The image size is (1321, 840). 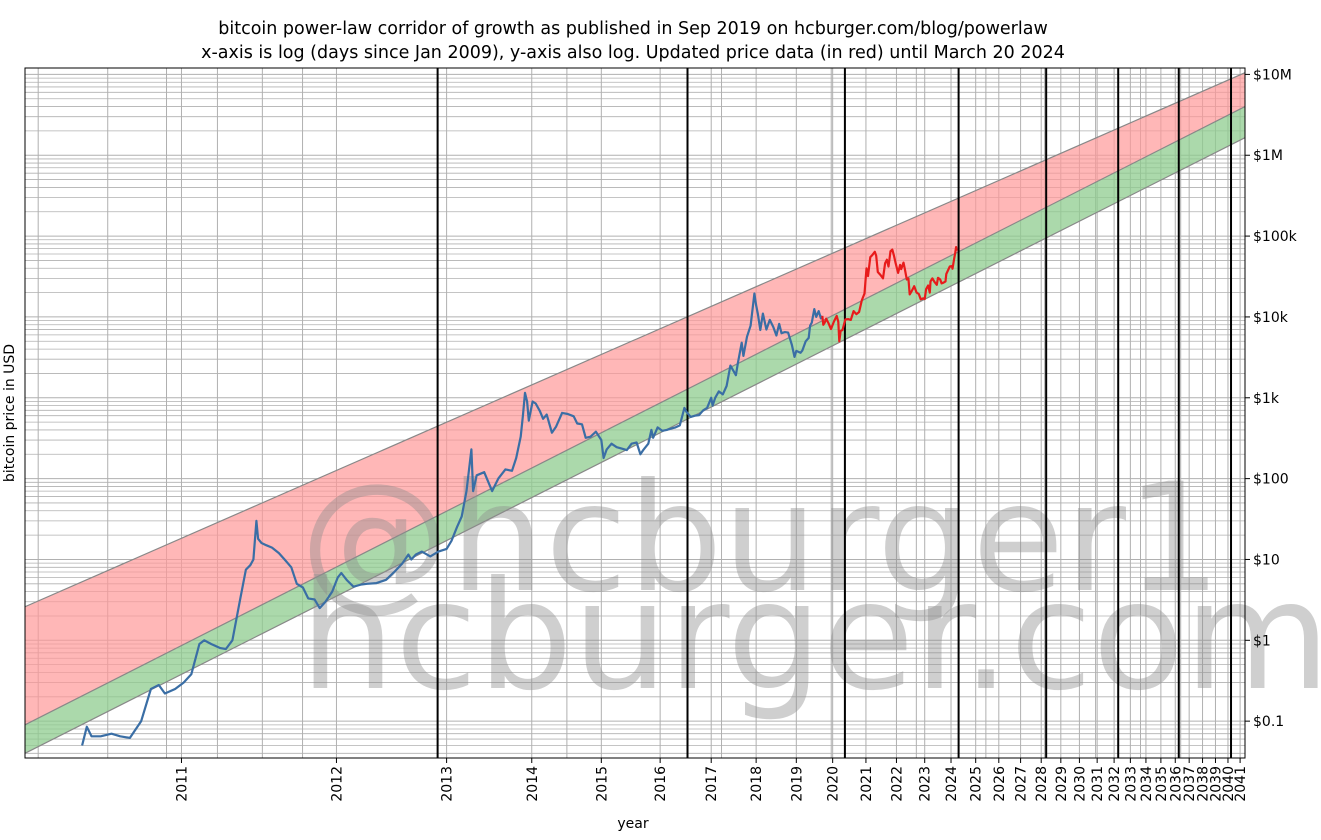 What do you see at coordinates (10, 413) in the screenshot?
I see `y-axis-label: bitcoin price in USD` at bounding box center [10, 413].